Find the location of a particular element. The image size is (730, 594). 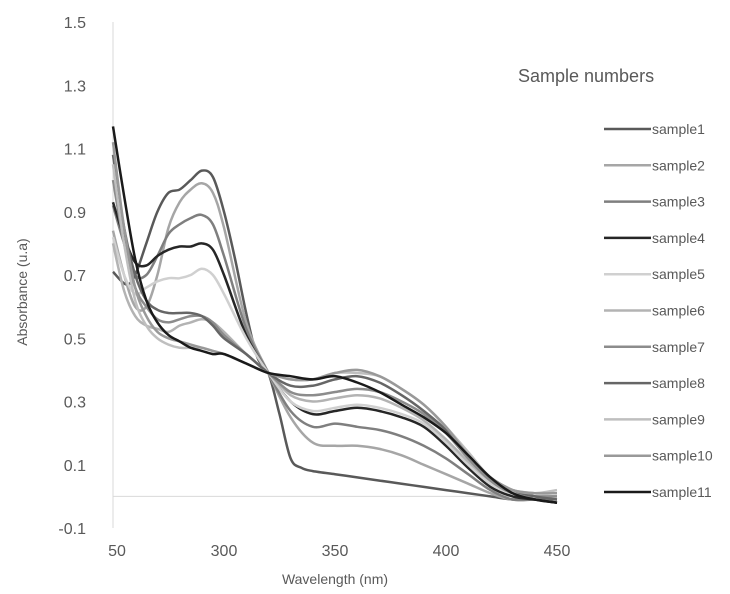

x-tick-label: 50 is located at coordinates (117, 551).